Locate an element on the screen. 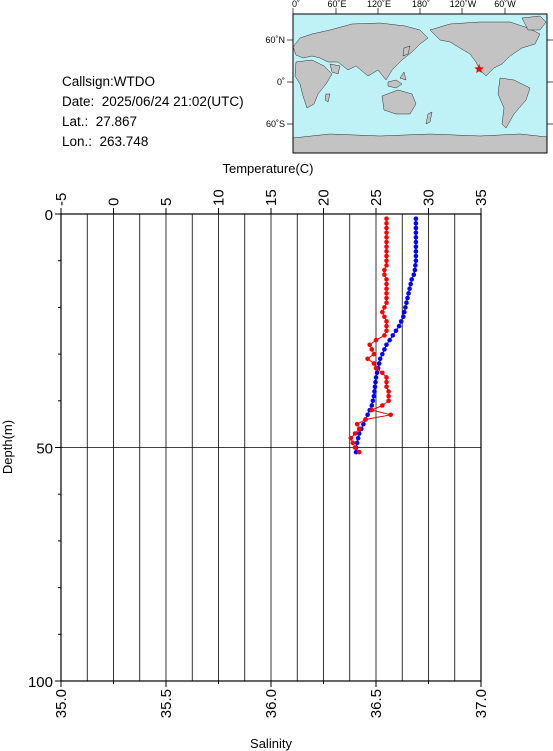  temperature-tick-label: 5 is located at coordinates (166, 202).